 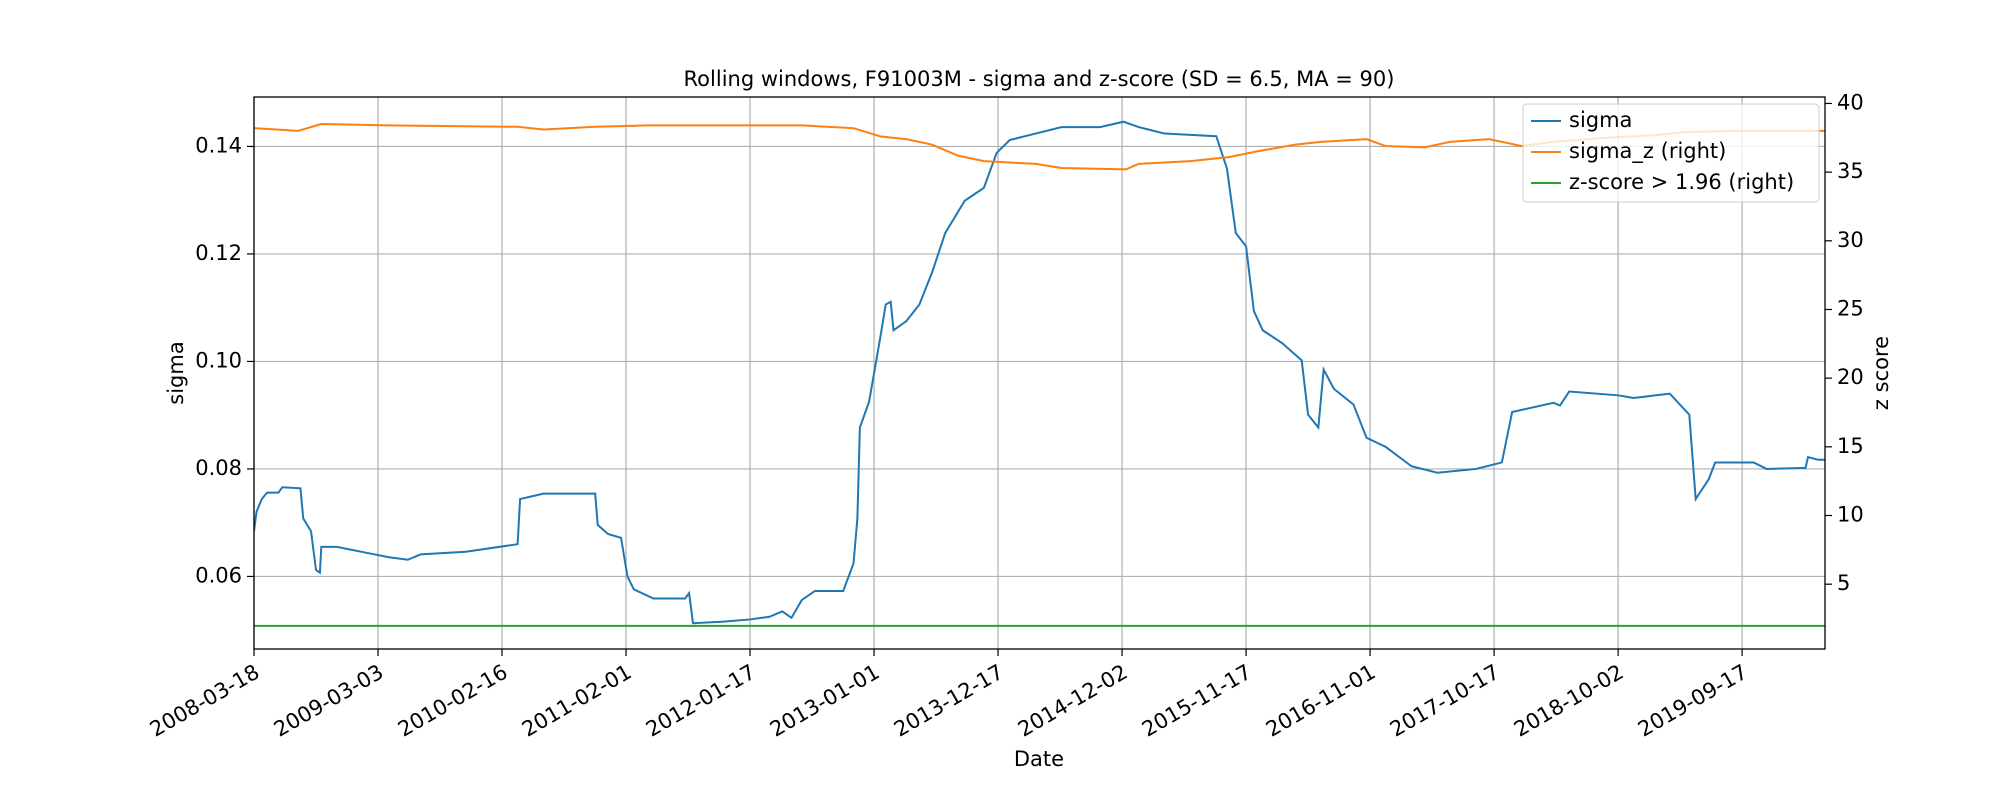 What do you see at coordinates (1693, 701) in the screenshot?
I see `x-tick-label: 2019-09-17` at bounding box center [1693, 701].